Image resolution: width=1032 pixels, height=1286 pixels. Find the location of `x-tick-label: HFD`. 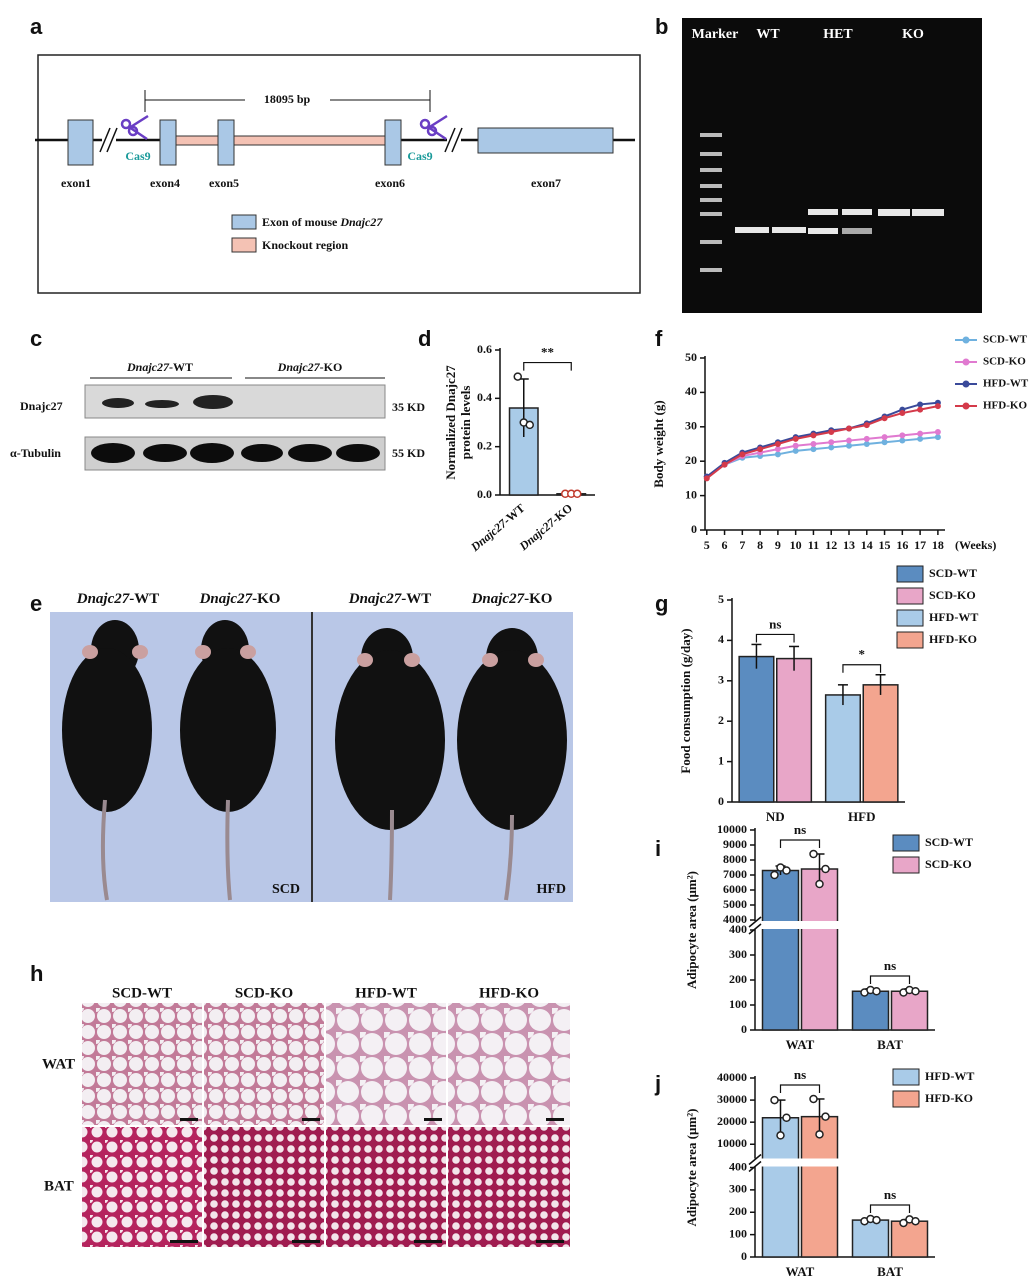

x-tick-label: HFD is located at coordinates (861, 816).